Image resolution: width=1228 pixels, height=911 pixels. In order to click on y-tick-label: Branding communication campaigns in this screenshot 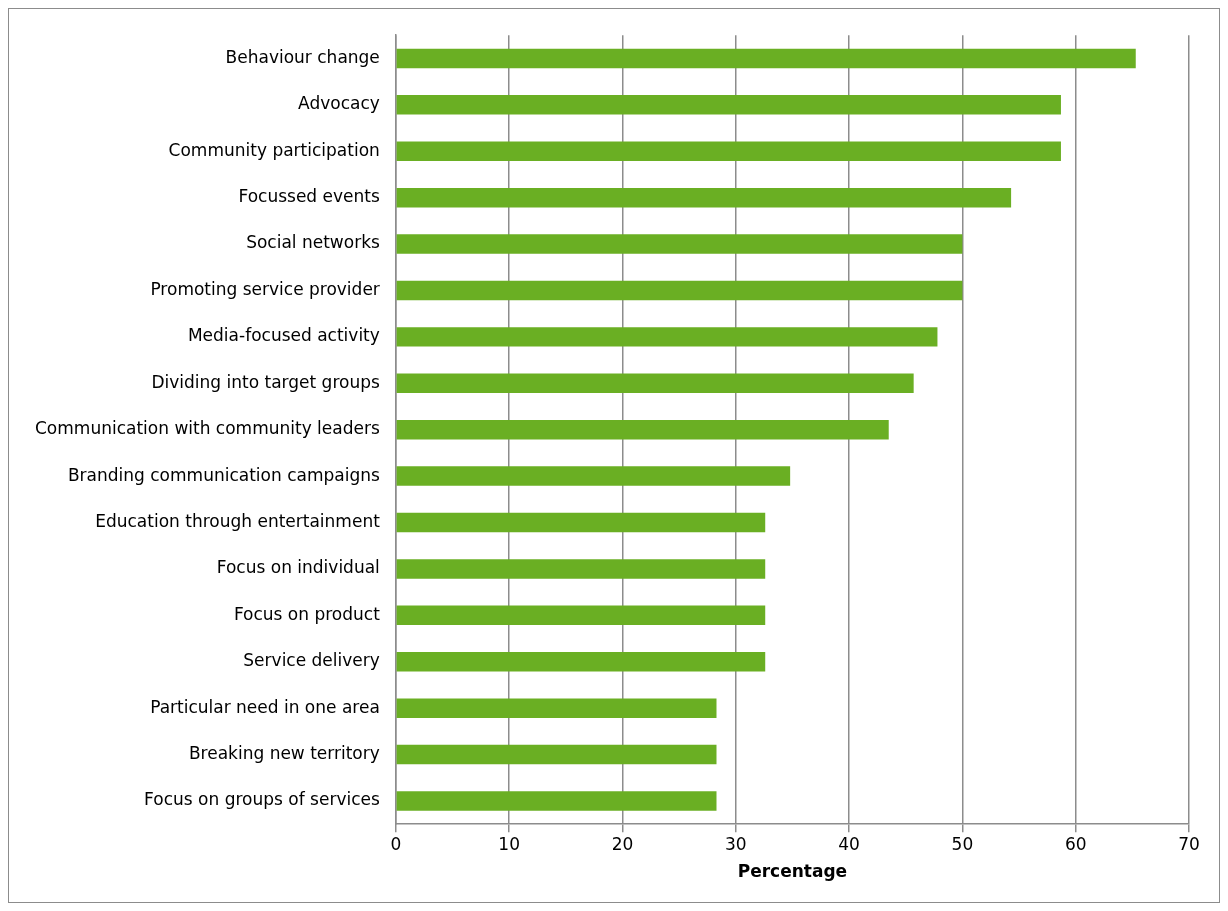, I will do `click(223, 474)`.